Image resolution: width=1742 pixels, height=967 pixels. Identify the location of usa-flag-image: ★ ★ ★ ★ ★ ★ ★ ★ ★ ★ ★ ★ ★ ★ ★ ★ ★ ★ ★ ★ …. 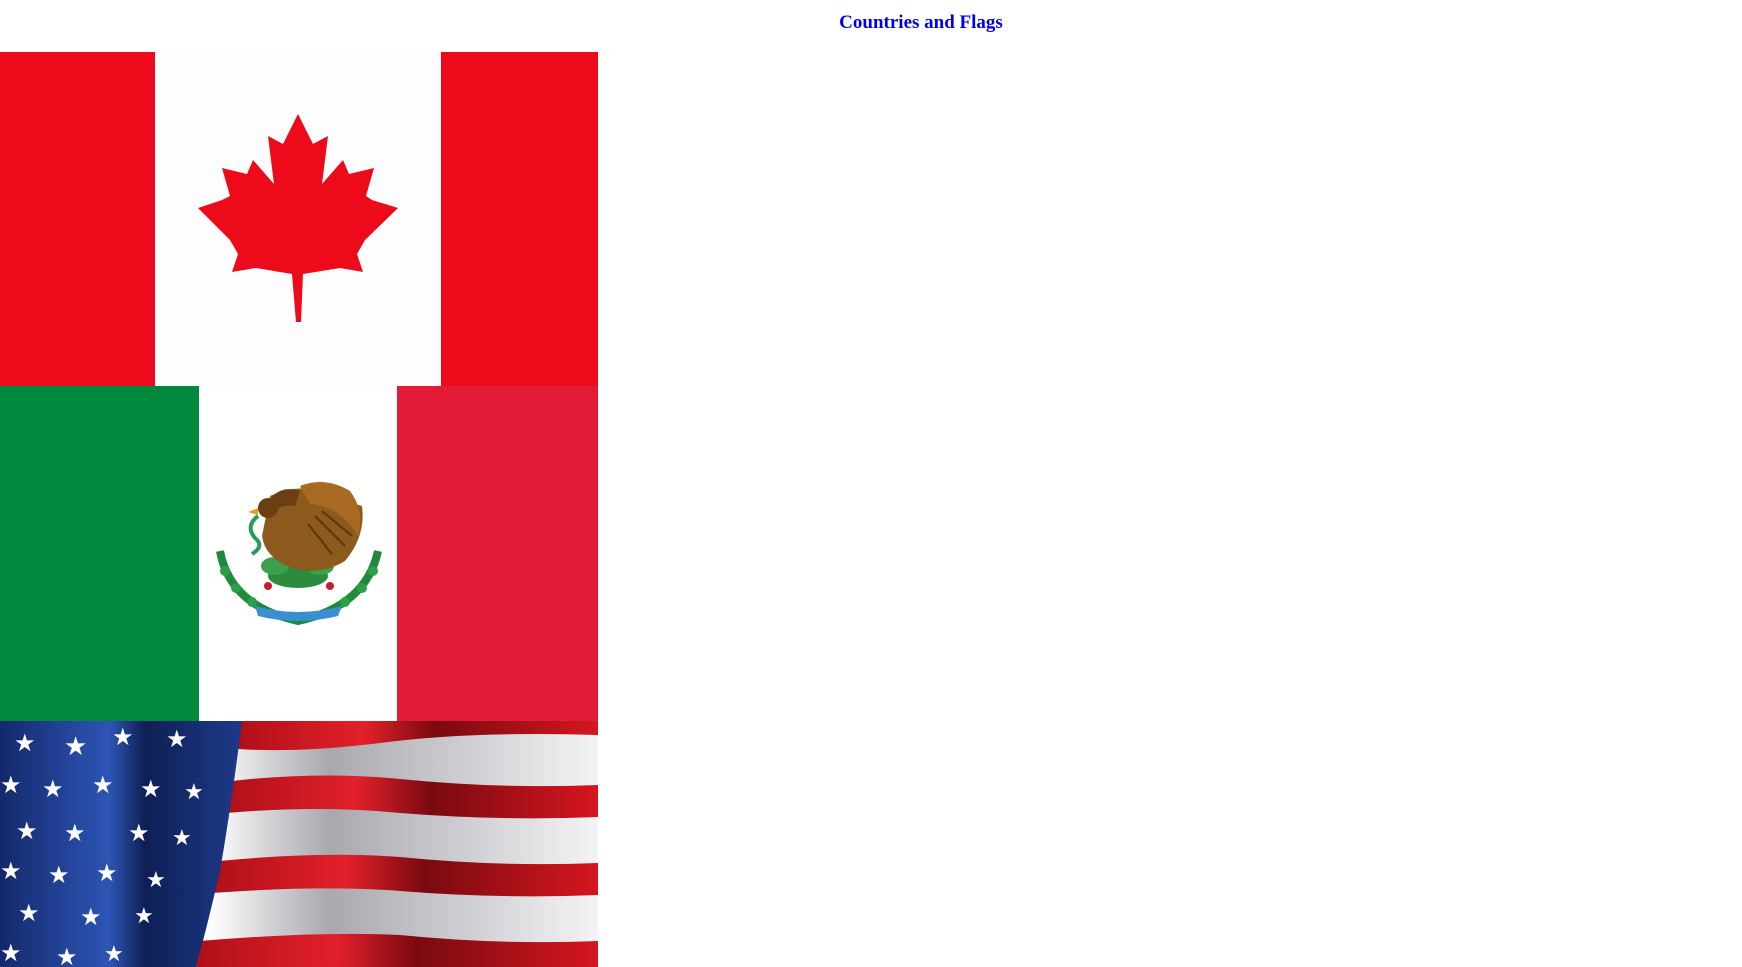
(299, 844).